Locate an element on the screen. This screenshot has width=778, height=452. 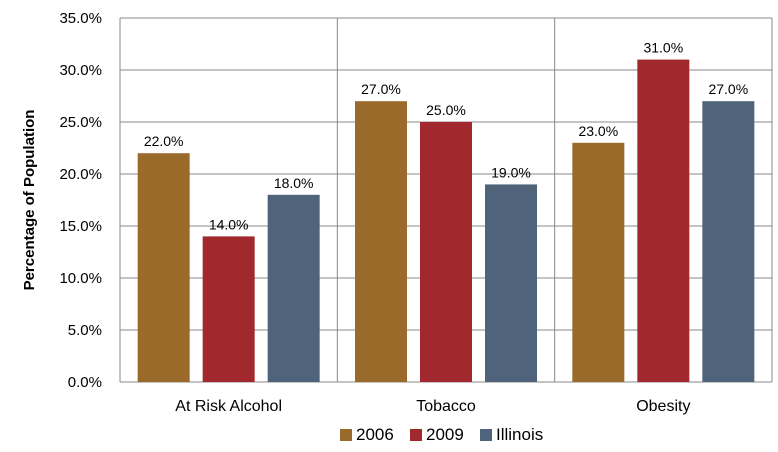
data-label: 19.0% is located at coordinates (511, 172).